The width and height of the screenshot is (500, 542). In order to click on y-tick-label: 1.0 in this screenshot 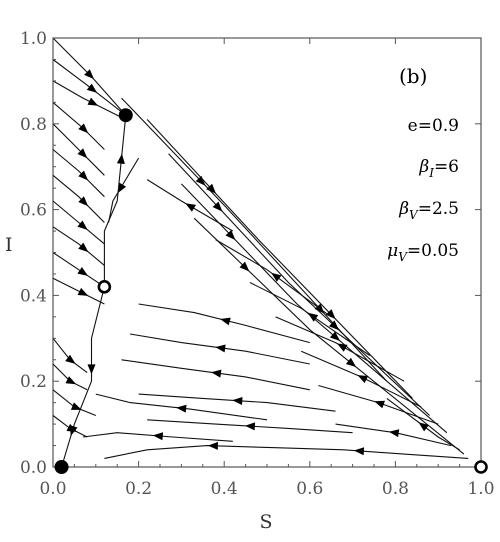, I will do `click(33, 39)`.